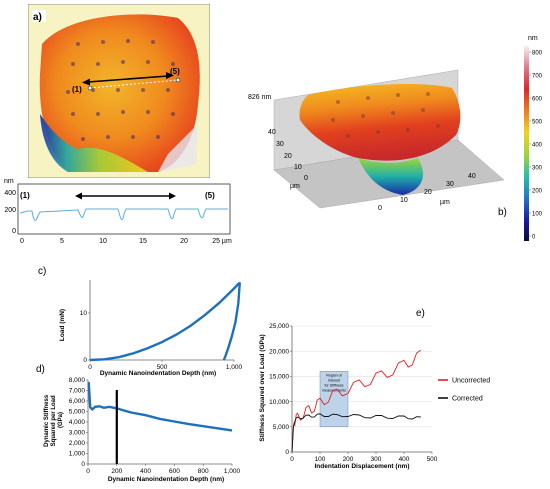 The width and height of the screenshot is (550, 489). What do you see at coordinates (62, 325) in the screenshot?
I see `chart-c-ylabel: Load (mN)` at bounding box center [62, 325].